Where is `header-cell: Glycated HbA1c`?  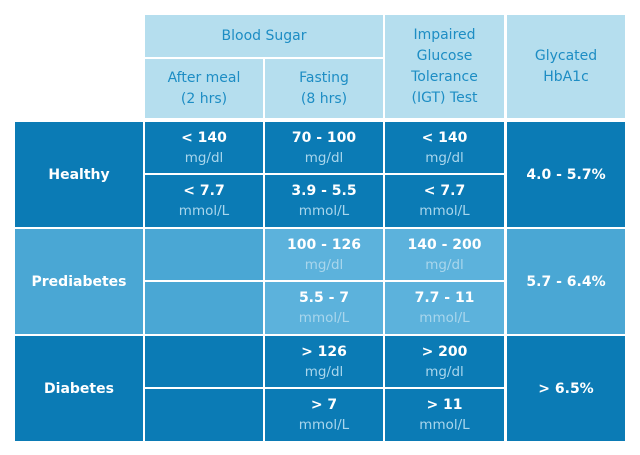
header-cell: Glycated HbA1c is located at coordinates (566, 66).